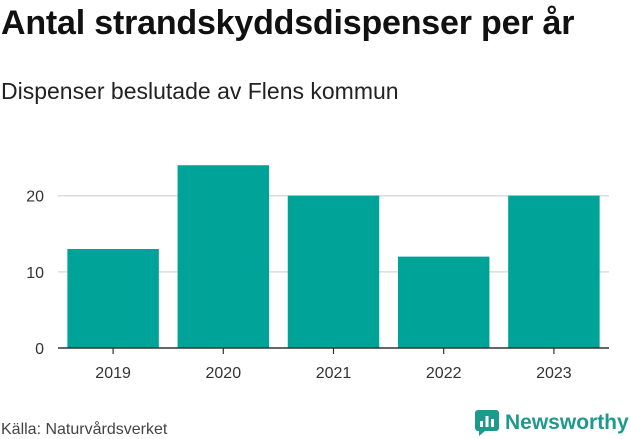 This screenshot has width=631, height=439. I want to click on y-tick-label: 20, so click(35, 197).